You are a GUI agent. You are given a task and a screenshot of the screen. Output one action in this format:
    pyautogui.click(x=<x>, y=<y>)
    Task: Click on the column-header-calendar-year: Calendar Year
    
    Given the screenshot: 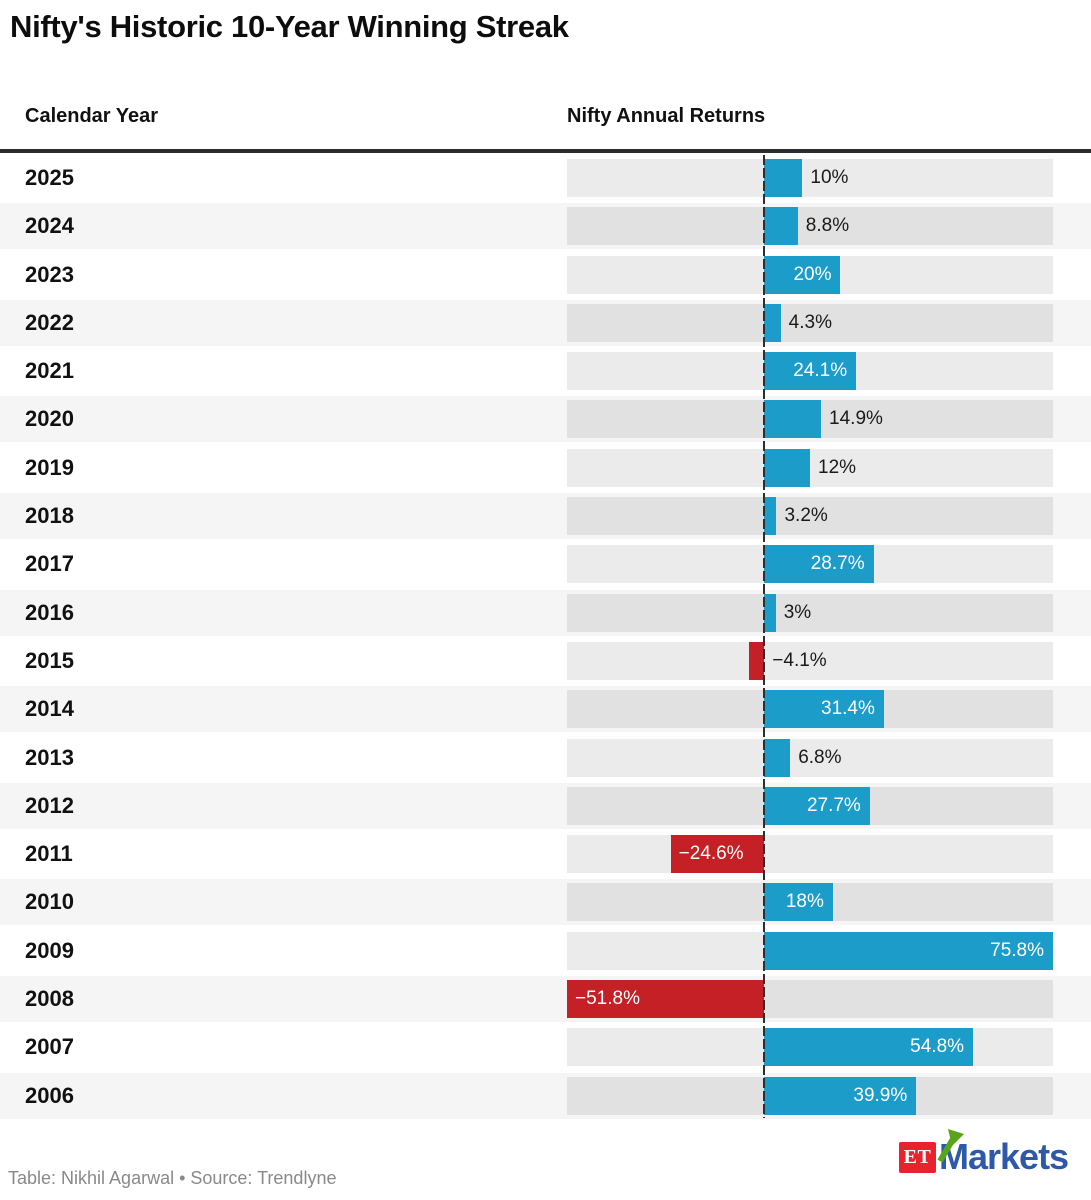 What is the action you would take?
    pyautogui.click(x=92, y=116)
    